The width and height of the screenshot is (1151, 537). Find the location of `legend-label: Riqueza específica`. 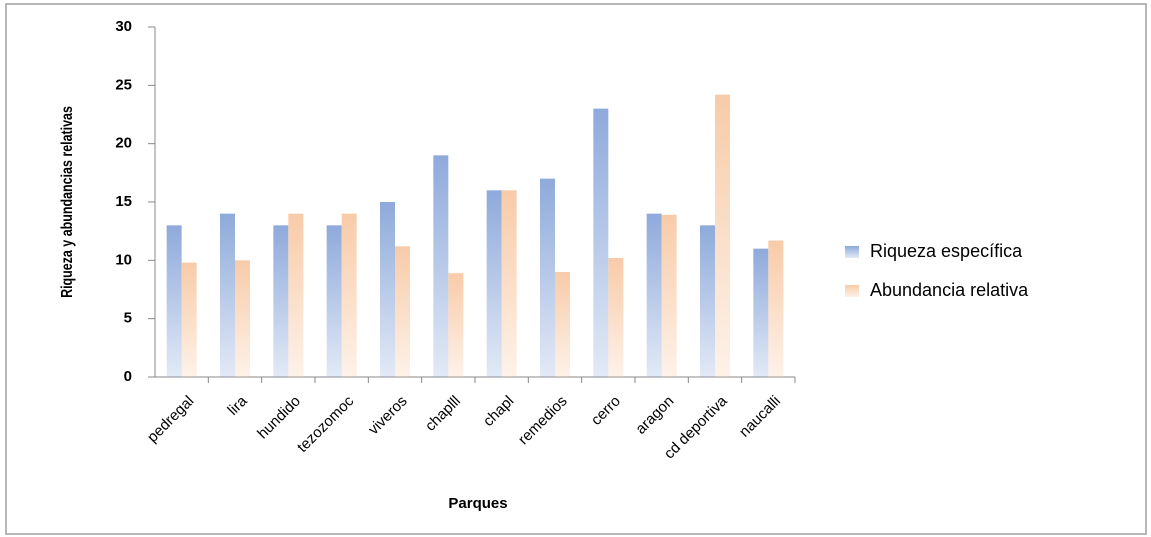

legend-label: Riqueza específica is located at coordinates (946, 251).